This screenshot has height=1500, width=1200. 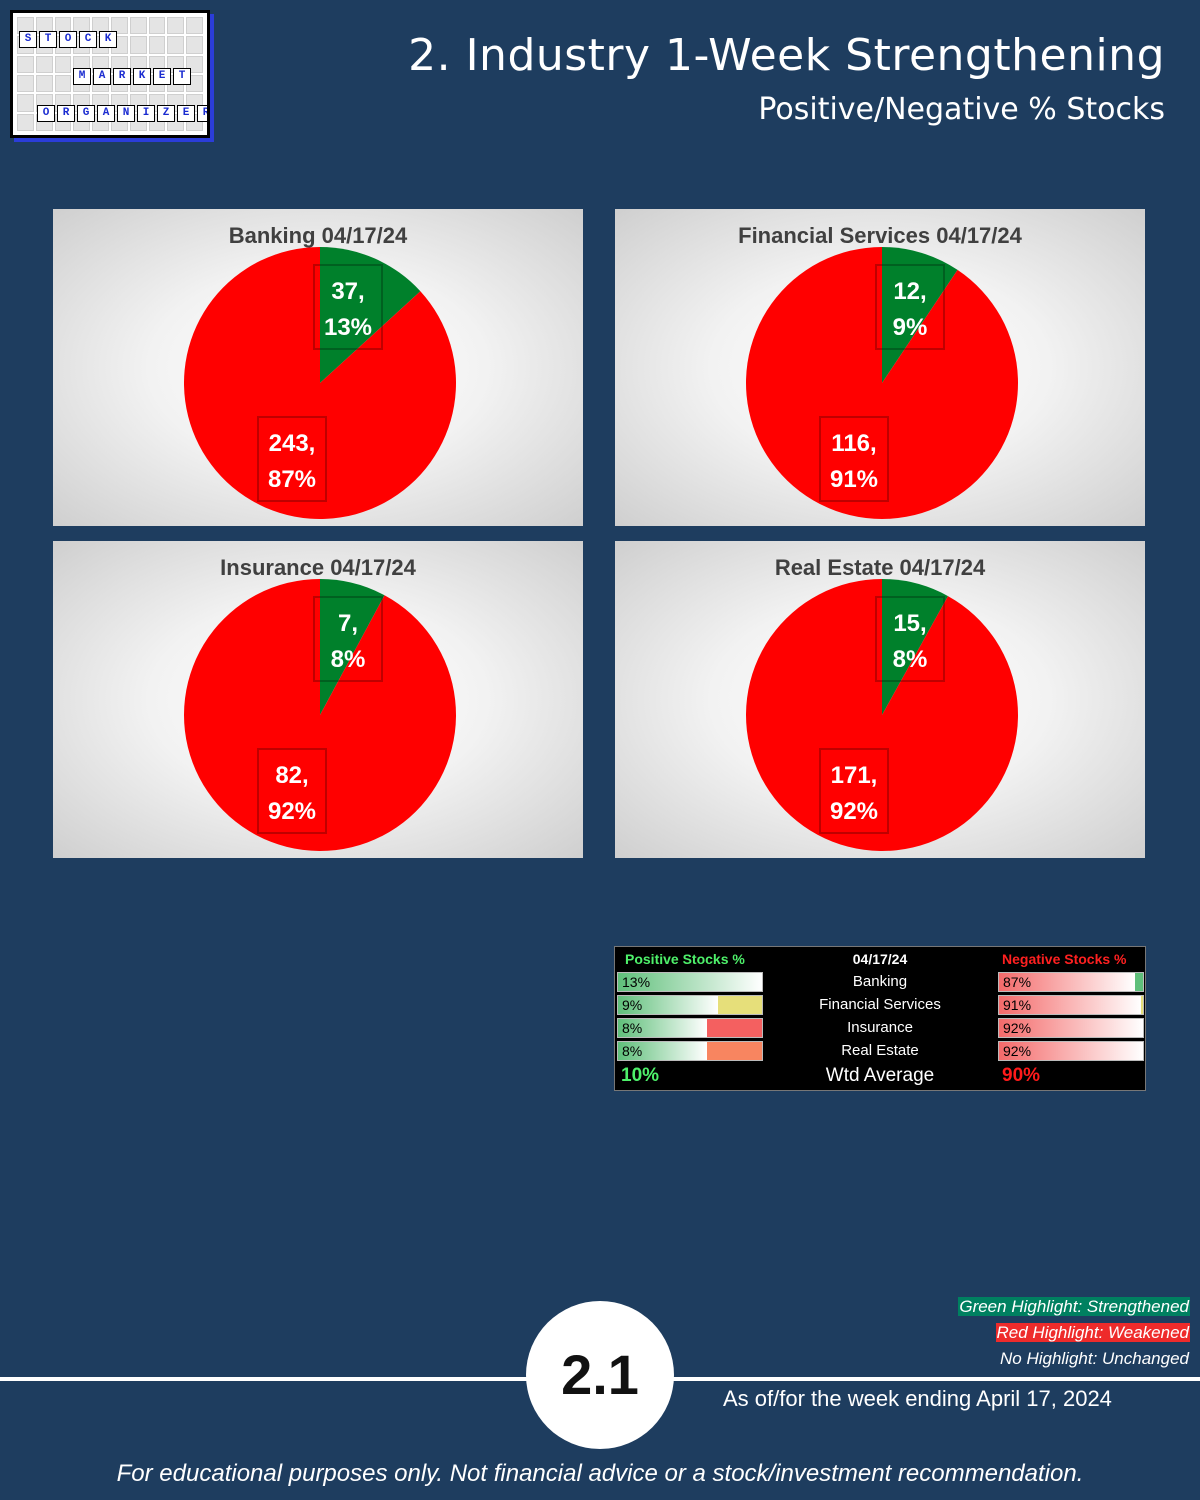 I want to click on average-positive: 10%, so click(x=640, y=1075).